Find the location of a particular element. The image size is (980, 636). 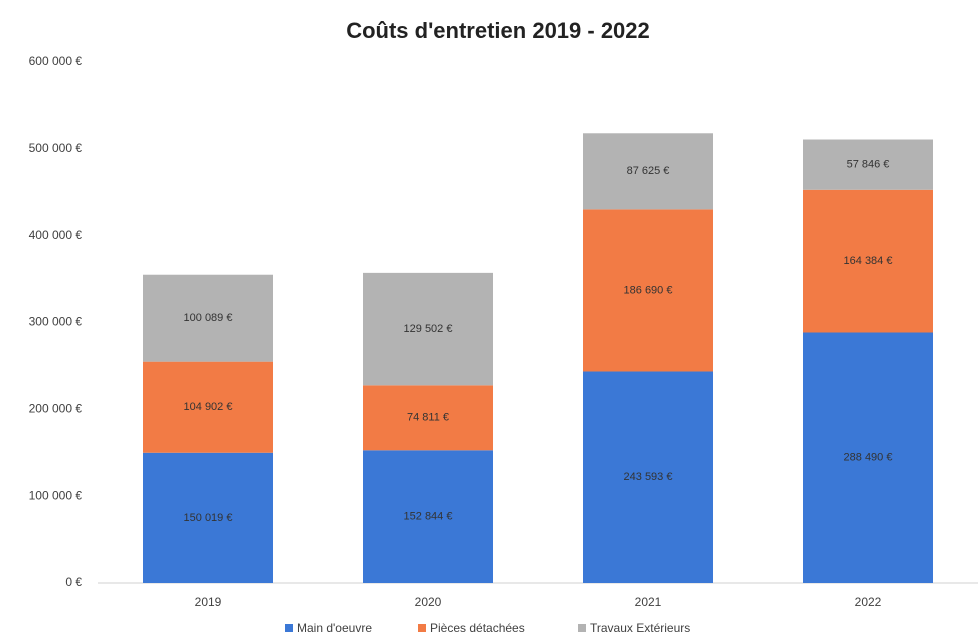

legend-label: Travaux Extérieurs is located at coordinates (640, 628).